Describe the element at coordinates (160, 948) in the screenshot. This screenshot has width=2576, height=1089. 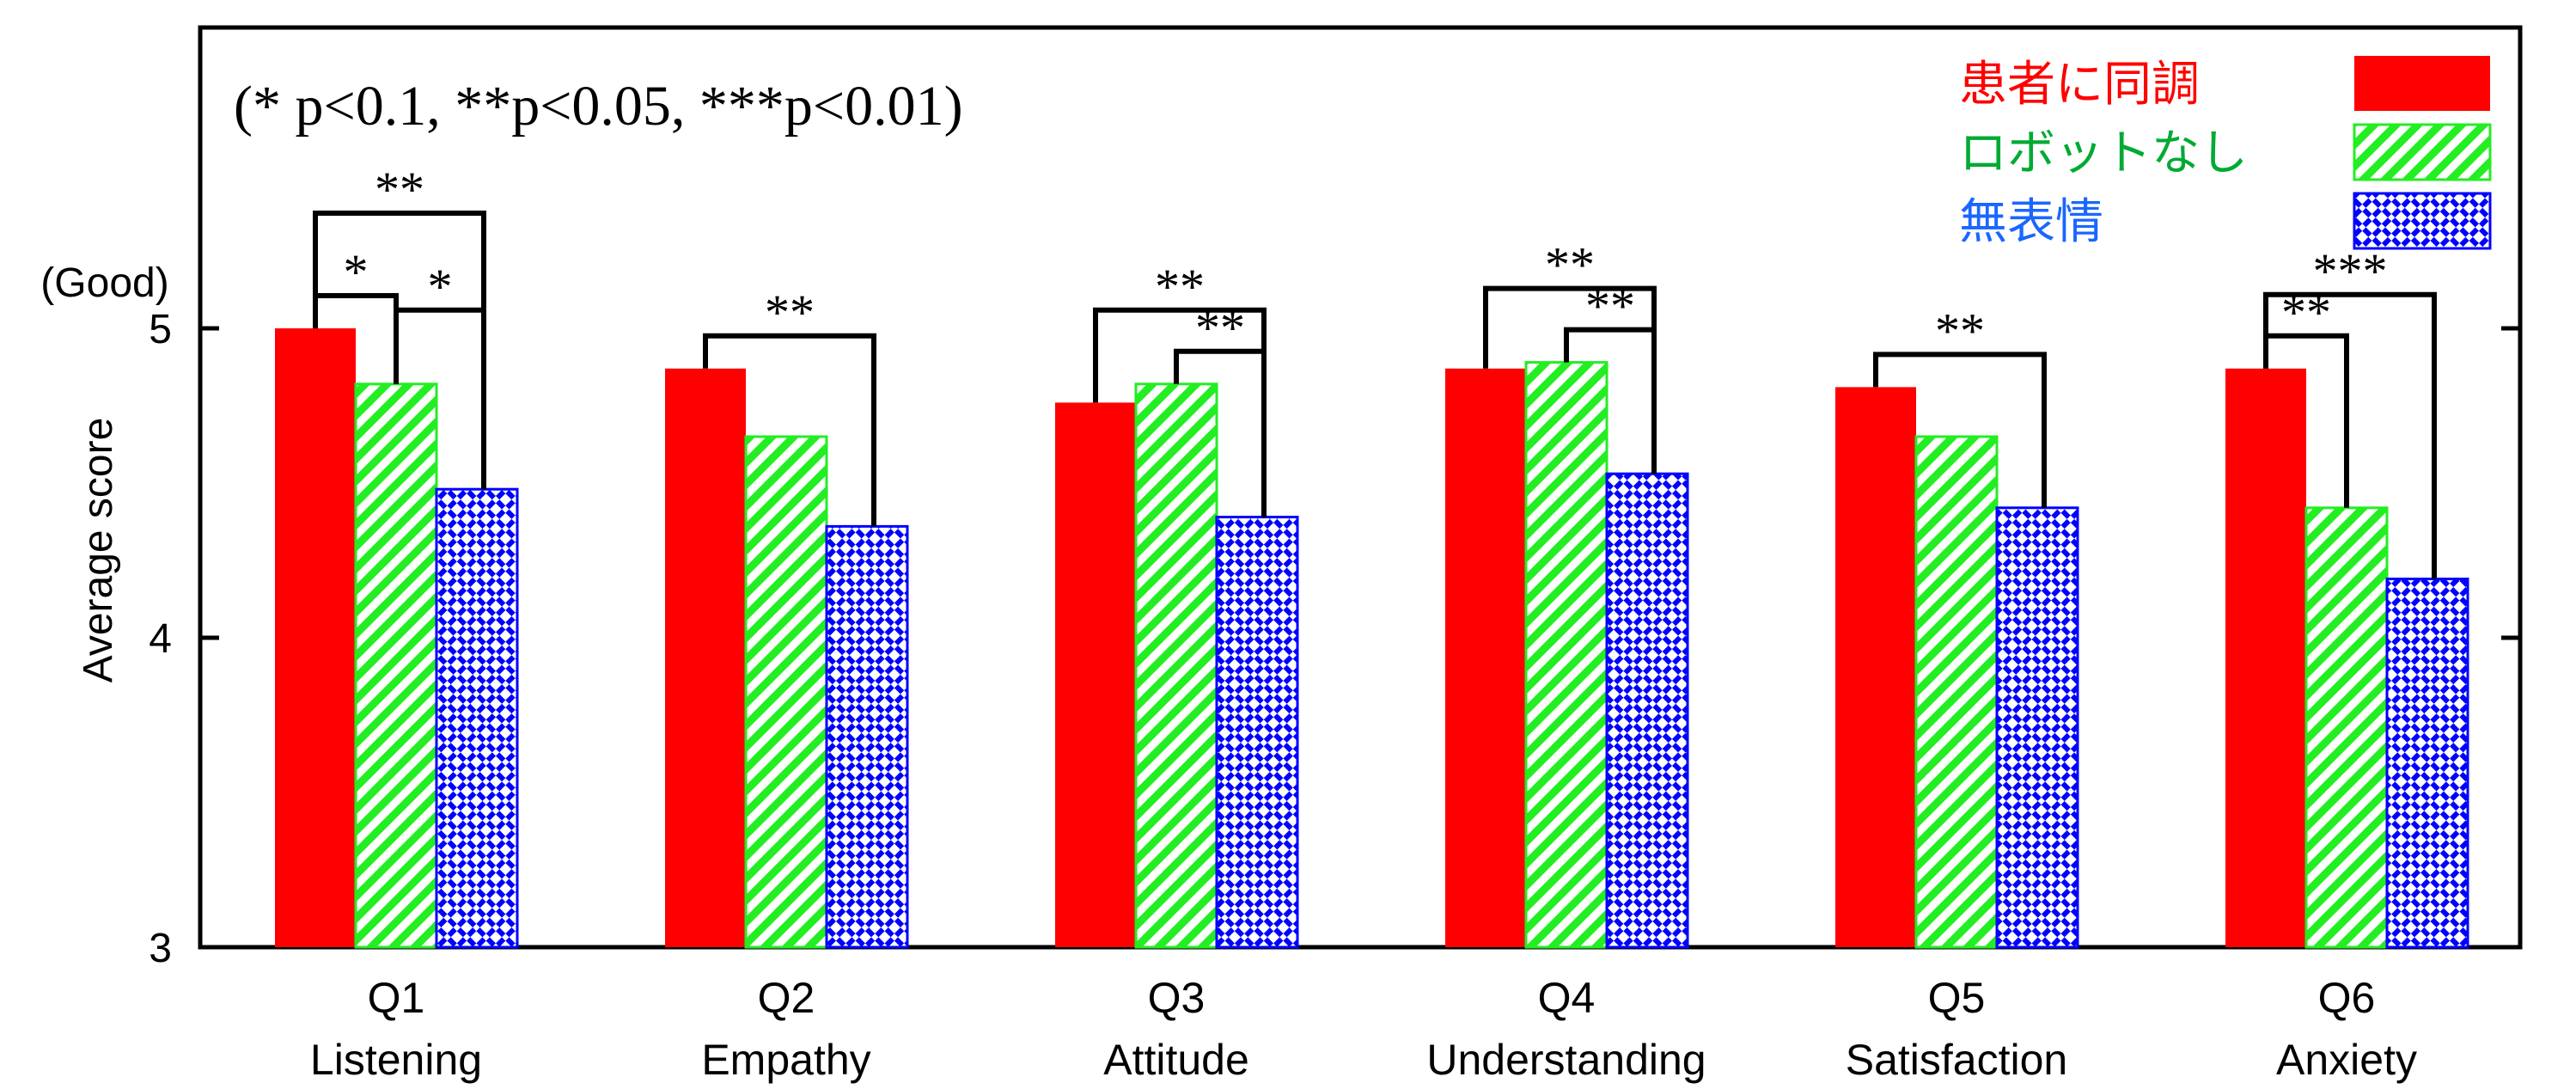
I see `y-tick-label: 3` at that location.